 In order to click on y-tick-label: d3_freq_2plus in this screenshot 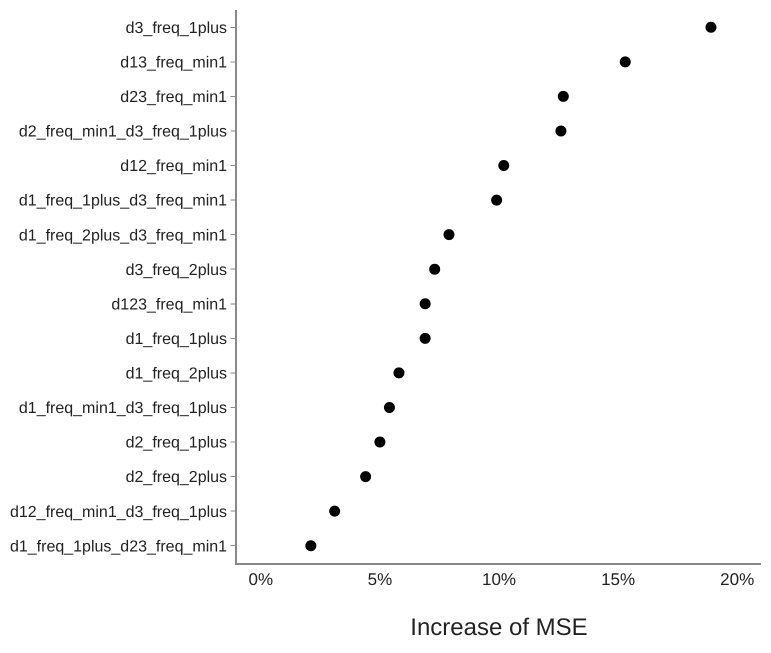, I will do `click(177, 270)`.